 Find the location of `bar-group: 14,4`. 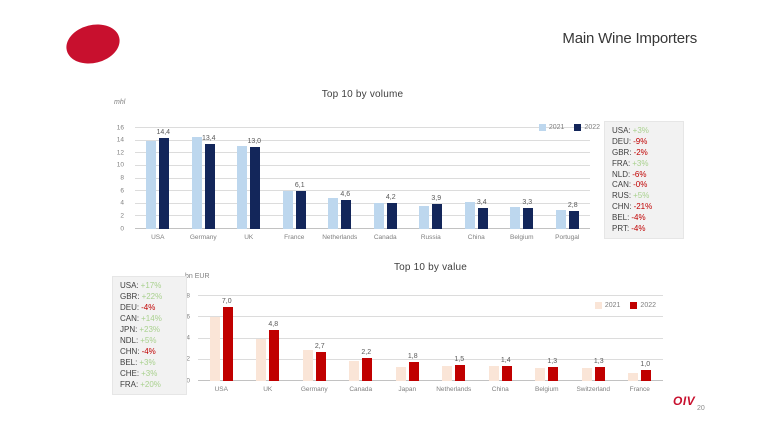

bar-group: 14,4 is located at coordinates (158, 178).